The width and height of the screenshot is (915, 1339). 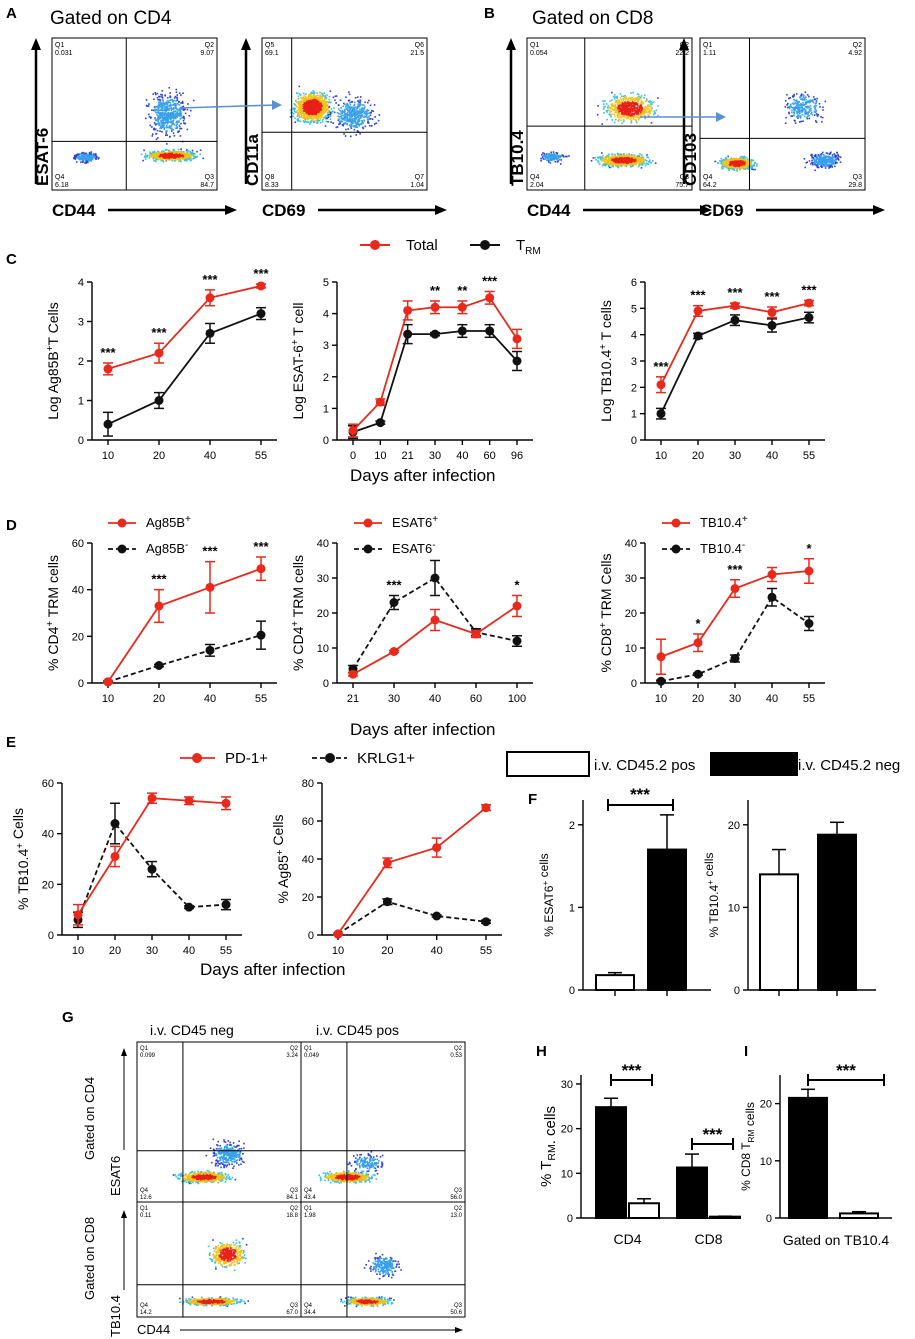 I want to click on panel-label-f: F, so click(x=532, y=799).